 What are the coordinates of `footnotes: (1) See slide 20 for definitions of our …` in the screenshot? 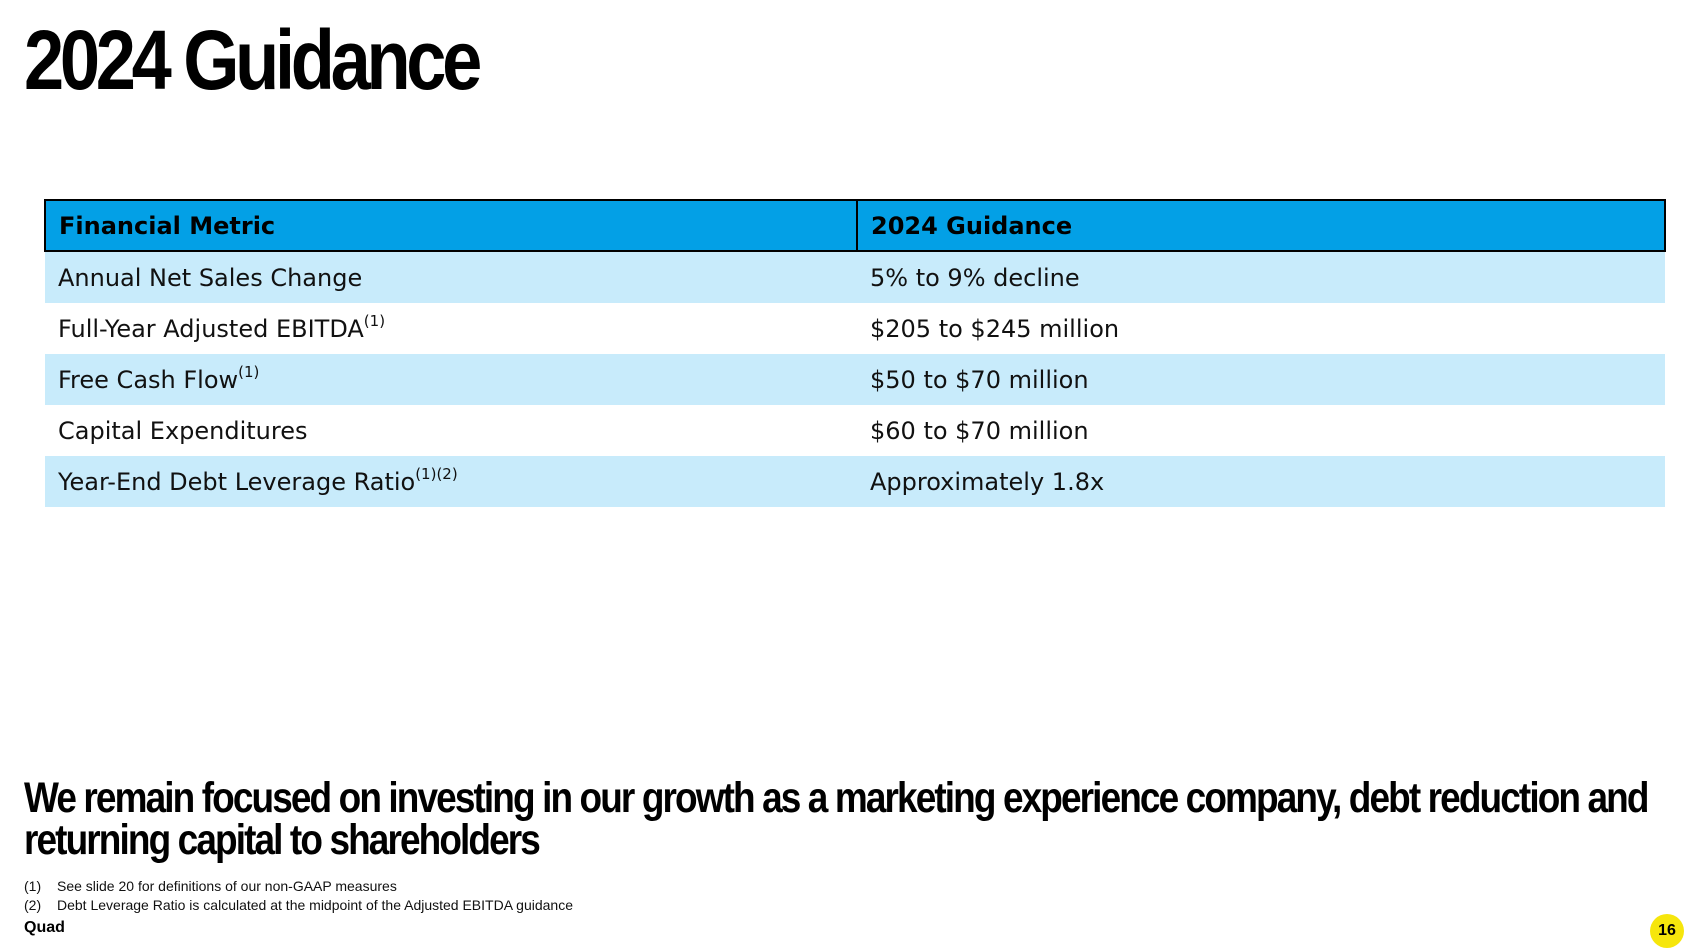 It's located at (298, 896).